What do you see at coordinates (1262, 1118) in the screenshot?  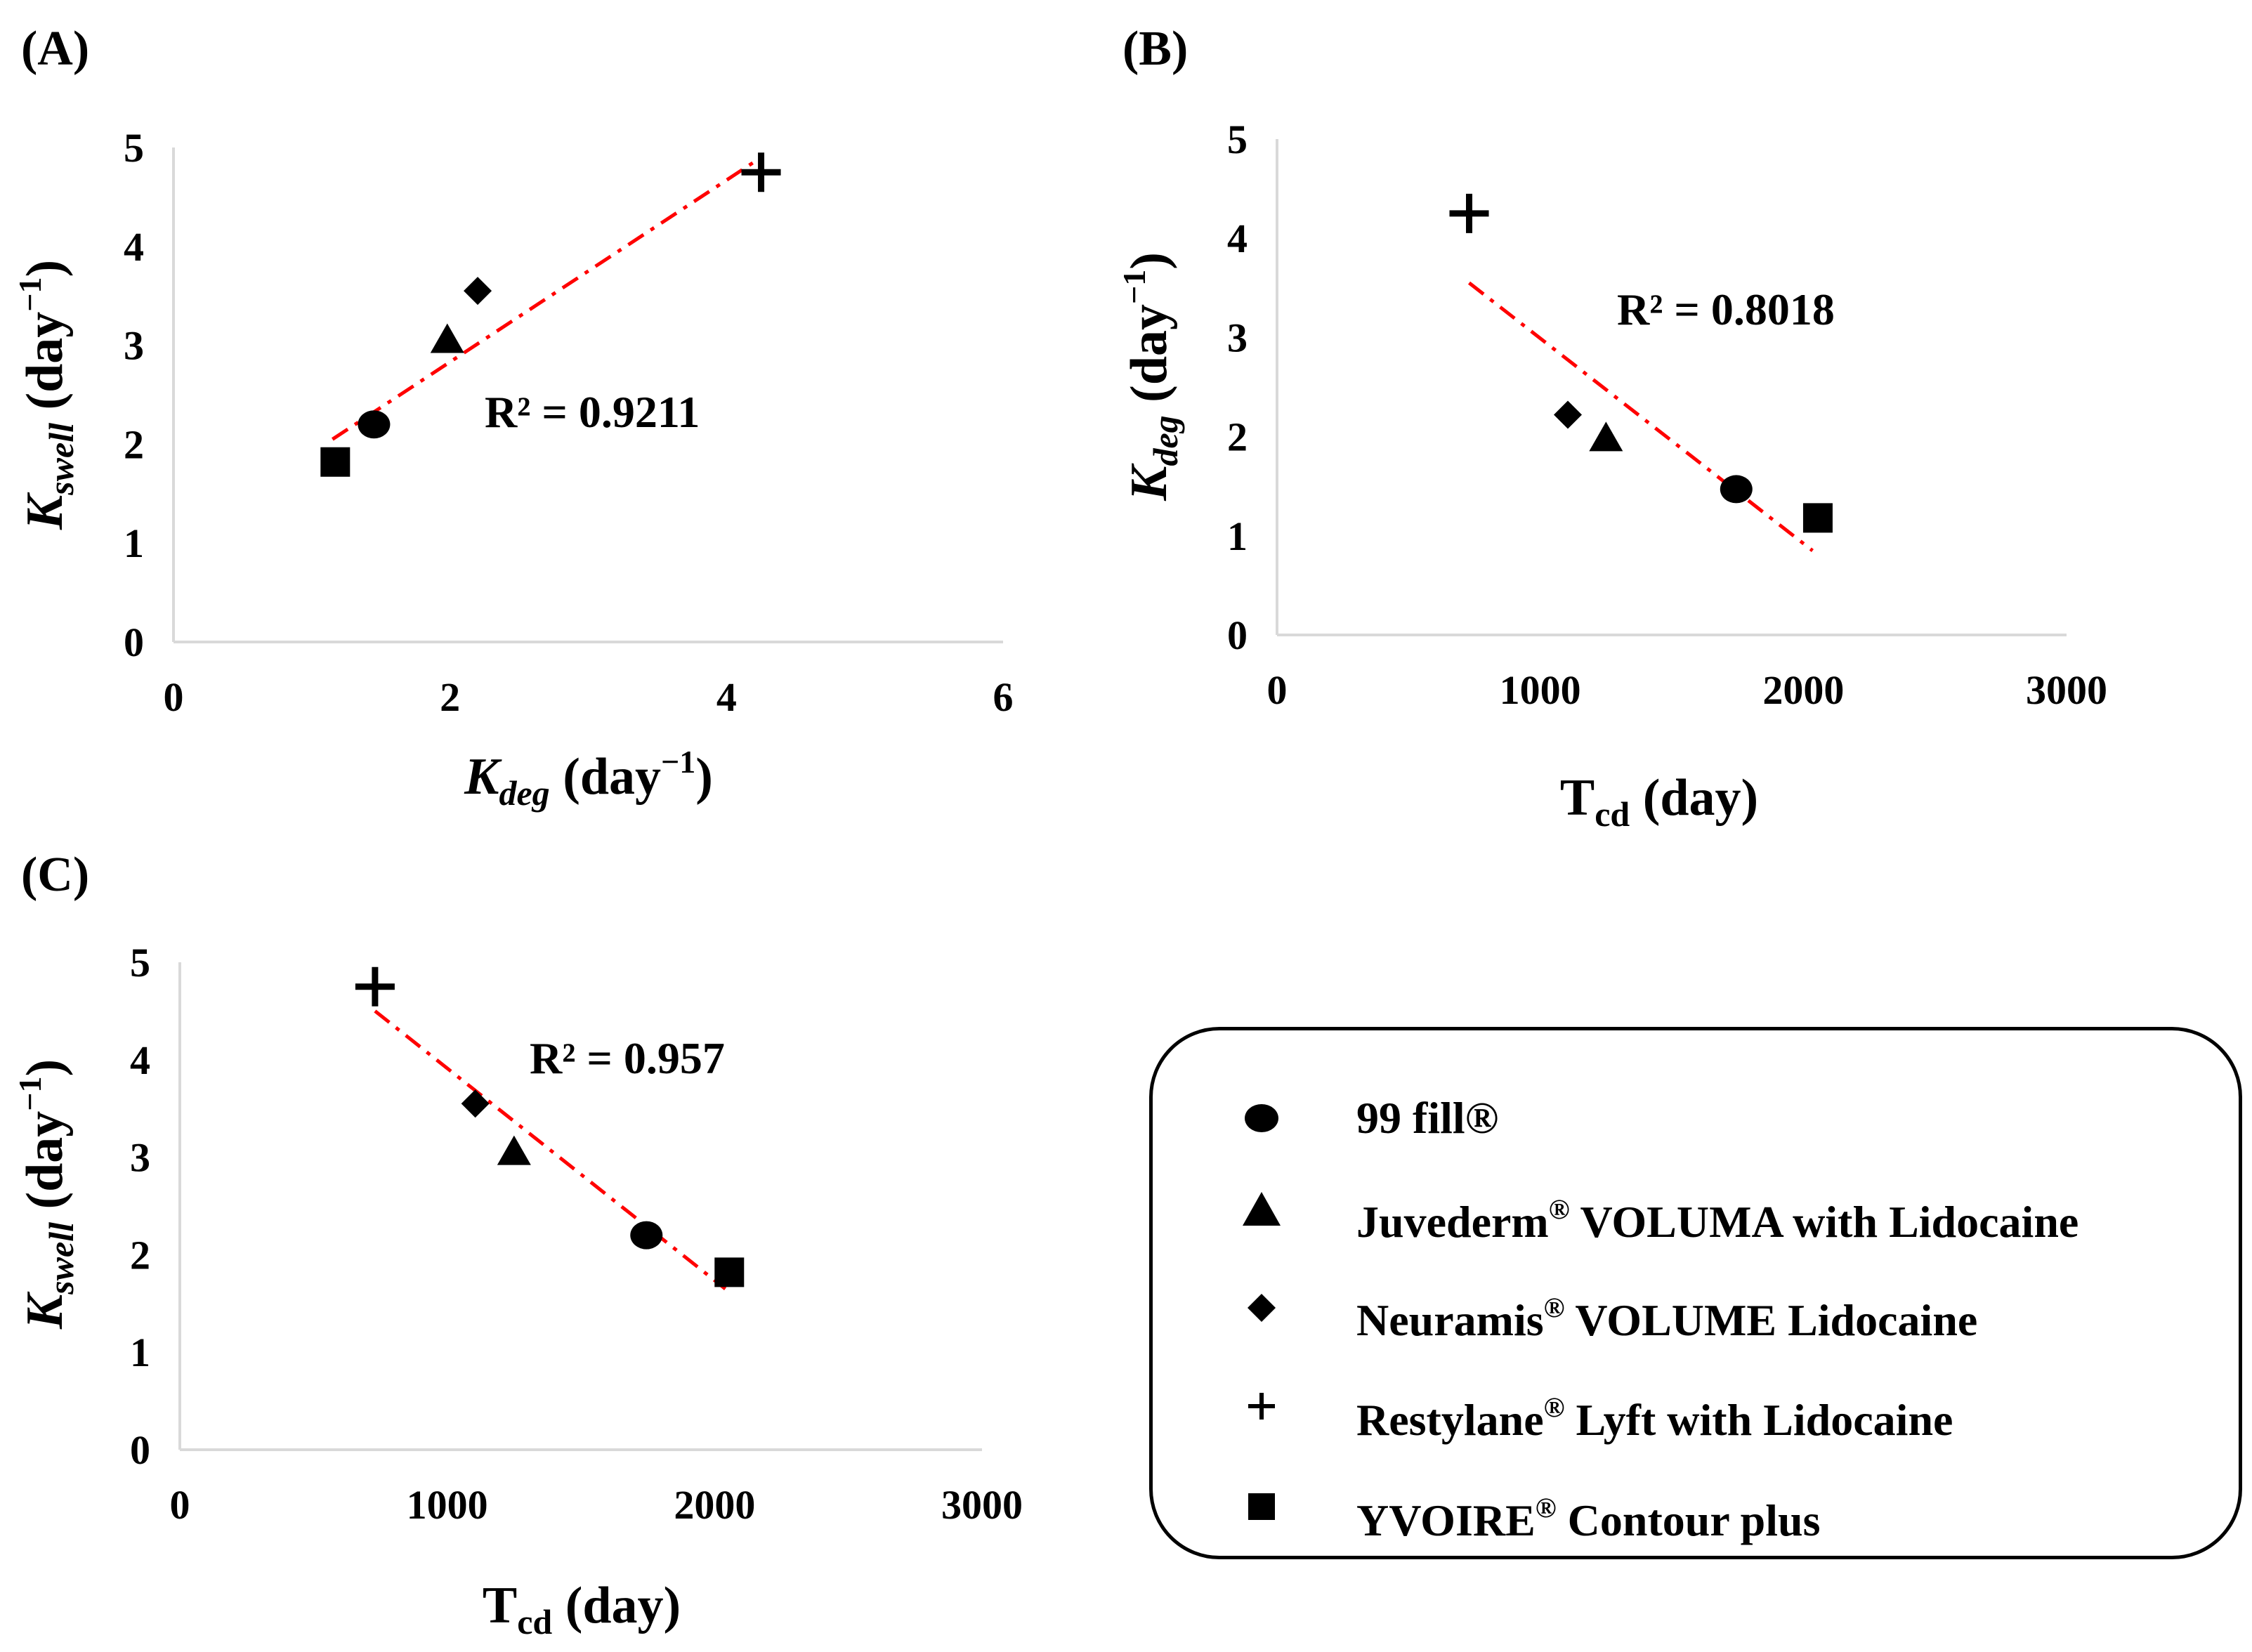 I see `circle-marker-icon` at bounding box center [1262, 1118].